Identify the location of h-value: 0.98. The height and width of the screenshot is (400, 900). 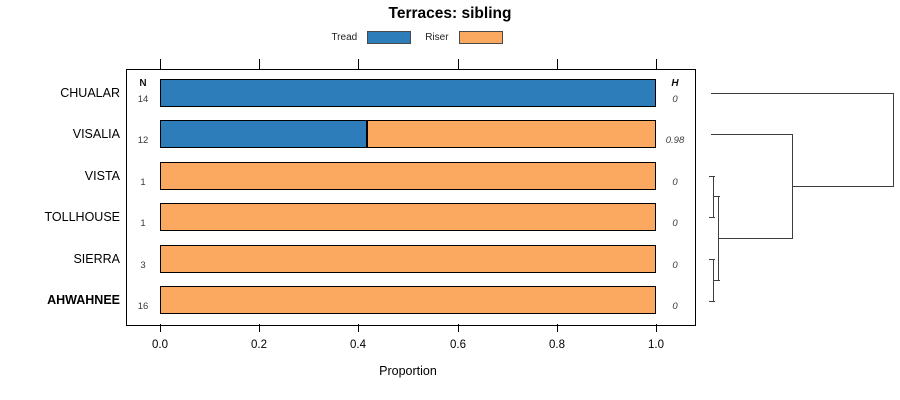
(675, 141).